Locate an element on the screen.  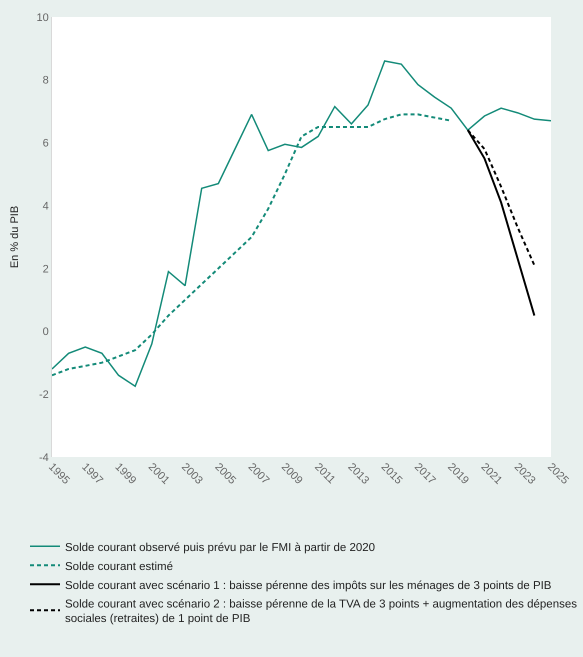
y-tick-label: 0 is located at coordinates (45, 332).